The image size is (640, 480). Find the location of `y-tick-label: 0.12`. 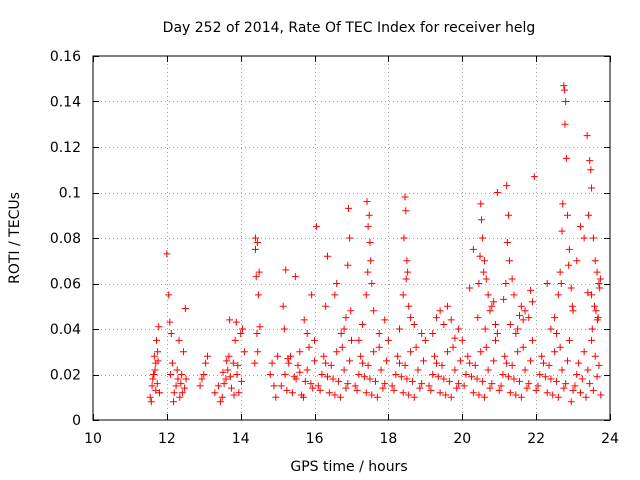

y-tick-label: 0.12 is located at coordinates (65, 148).